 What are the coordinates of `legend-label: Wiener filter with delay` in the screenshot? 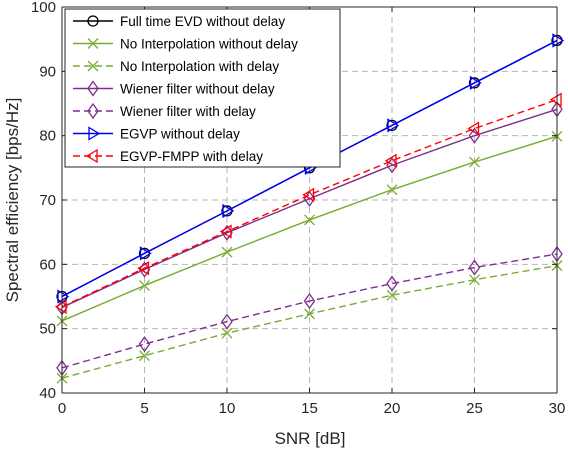 It's located at (188, 111).